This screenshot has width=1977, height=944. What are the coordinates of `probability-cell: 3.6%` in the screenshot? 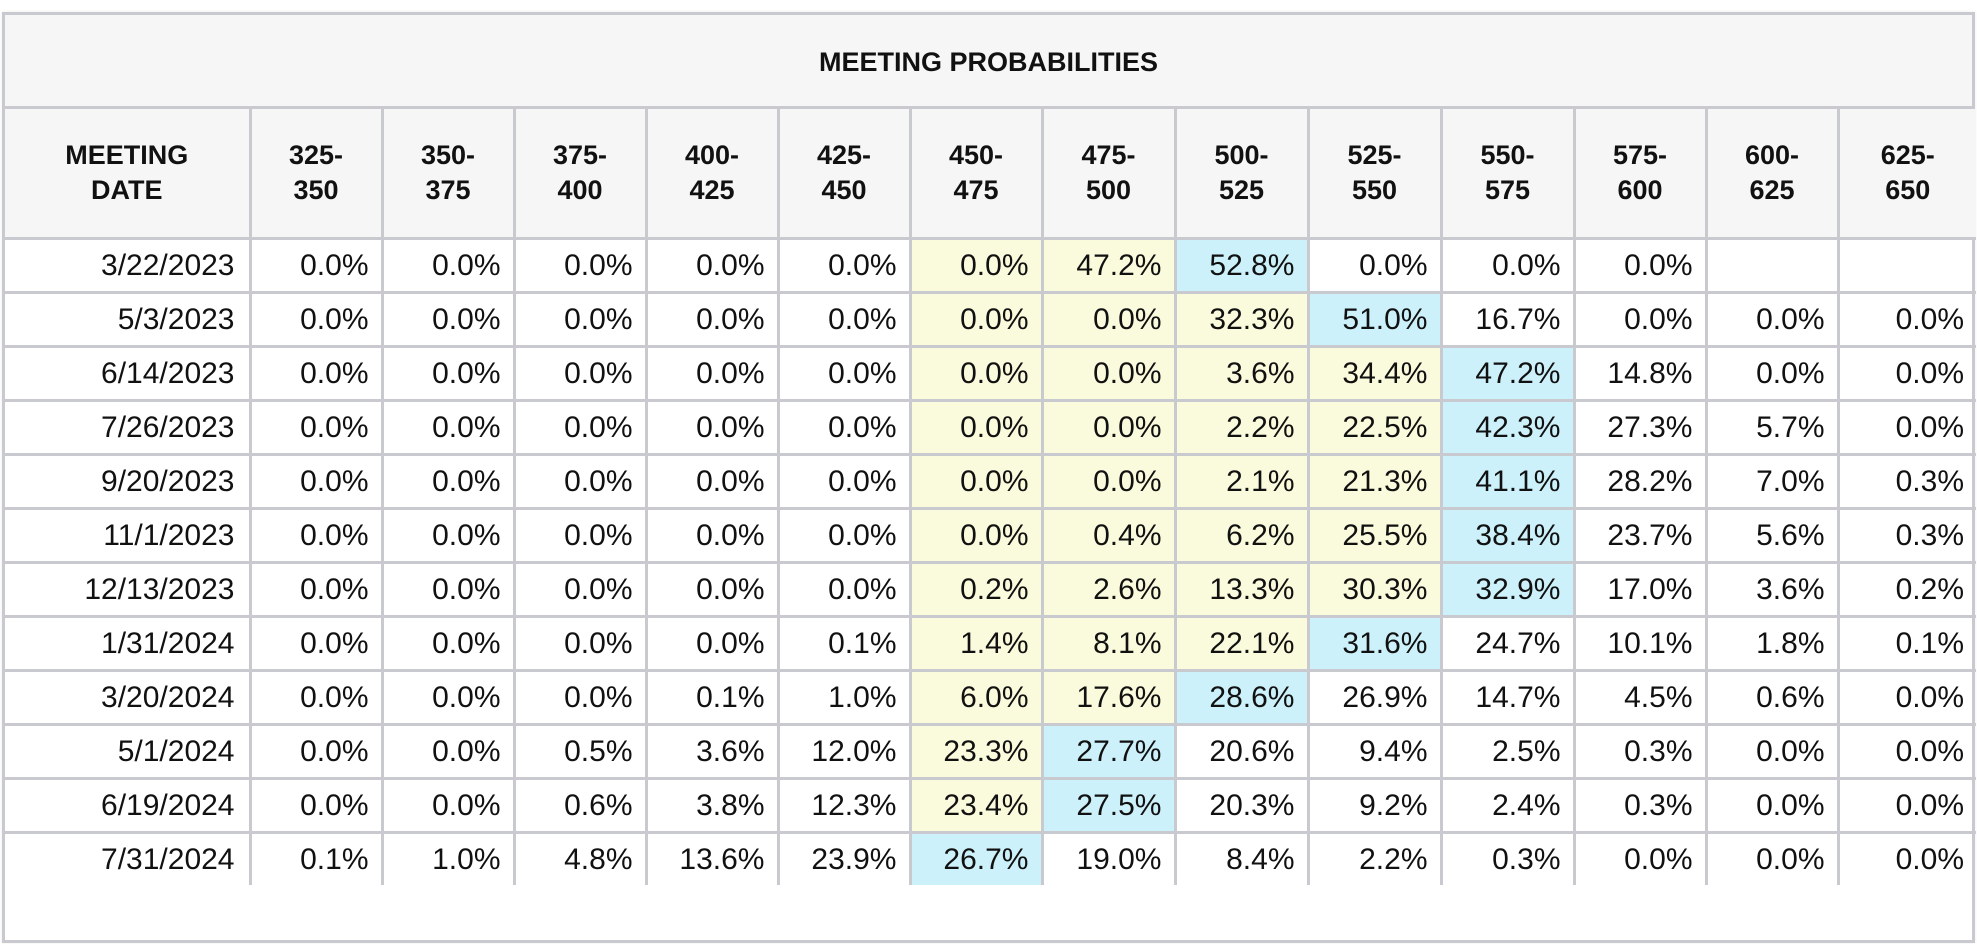 It's located at (1772, 589).